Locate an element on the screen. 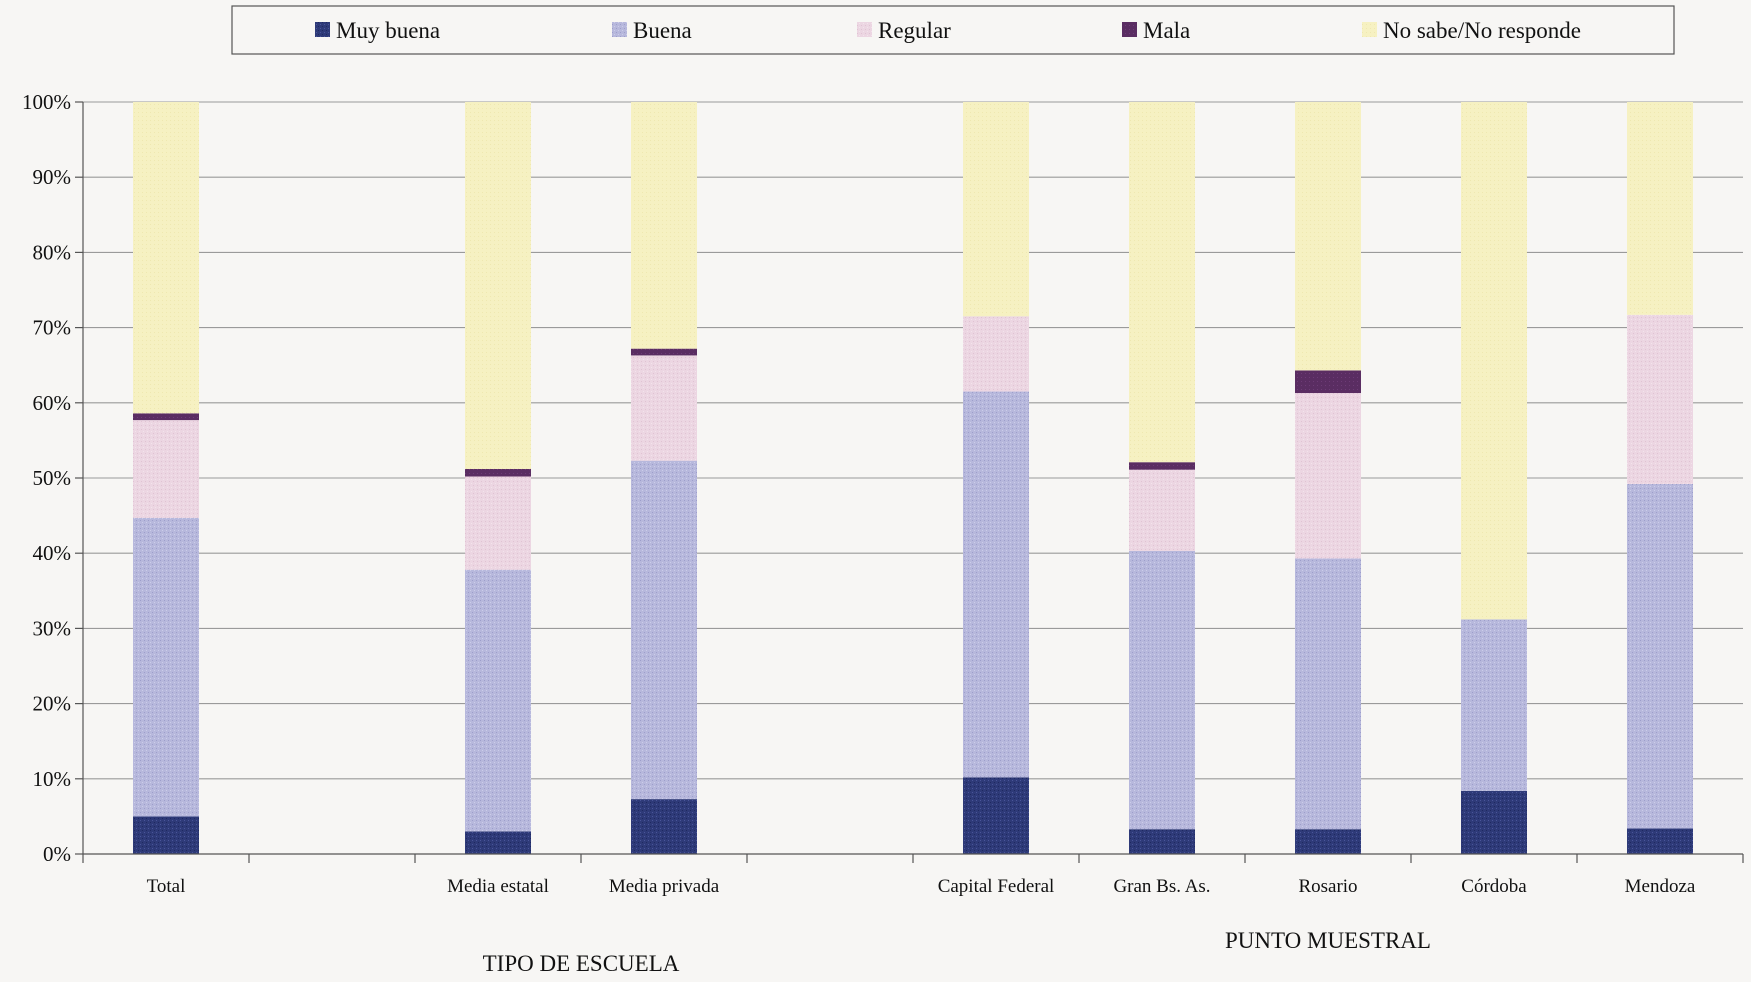 The width and height of the screenshot is (1751, 982). x-tick-label: Rosario is located at coordinates (1327, 886).